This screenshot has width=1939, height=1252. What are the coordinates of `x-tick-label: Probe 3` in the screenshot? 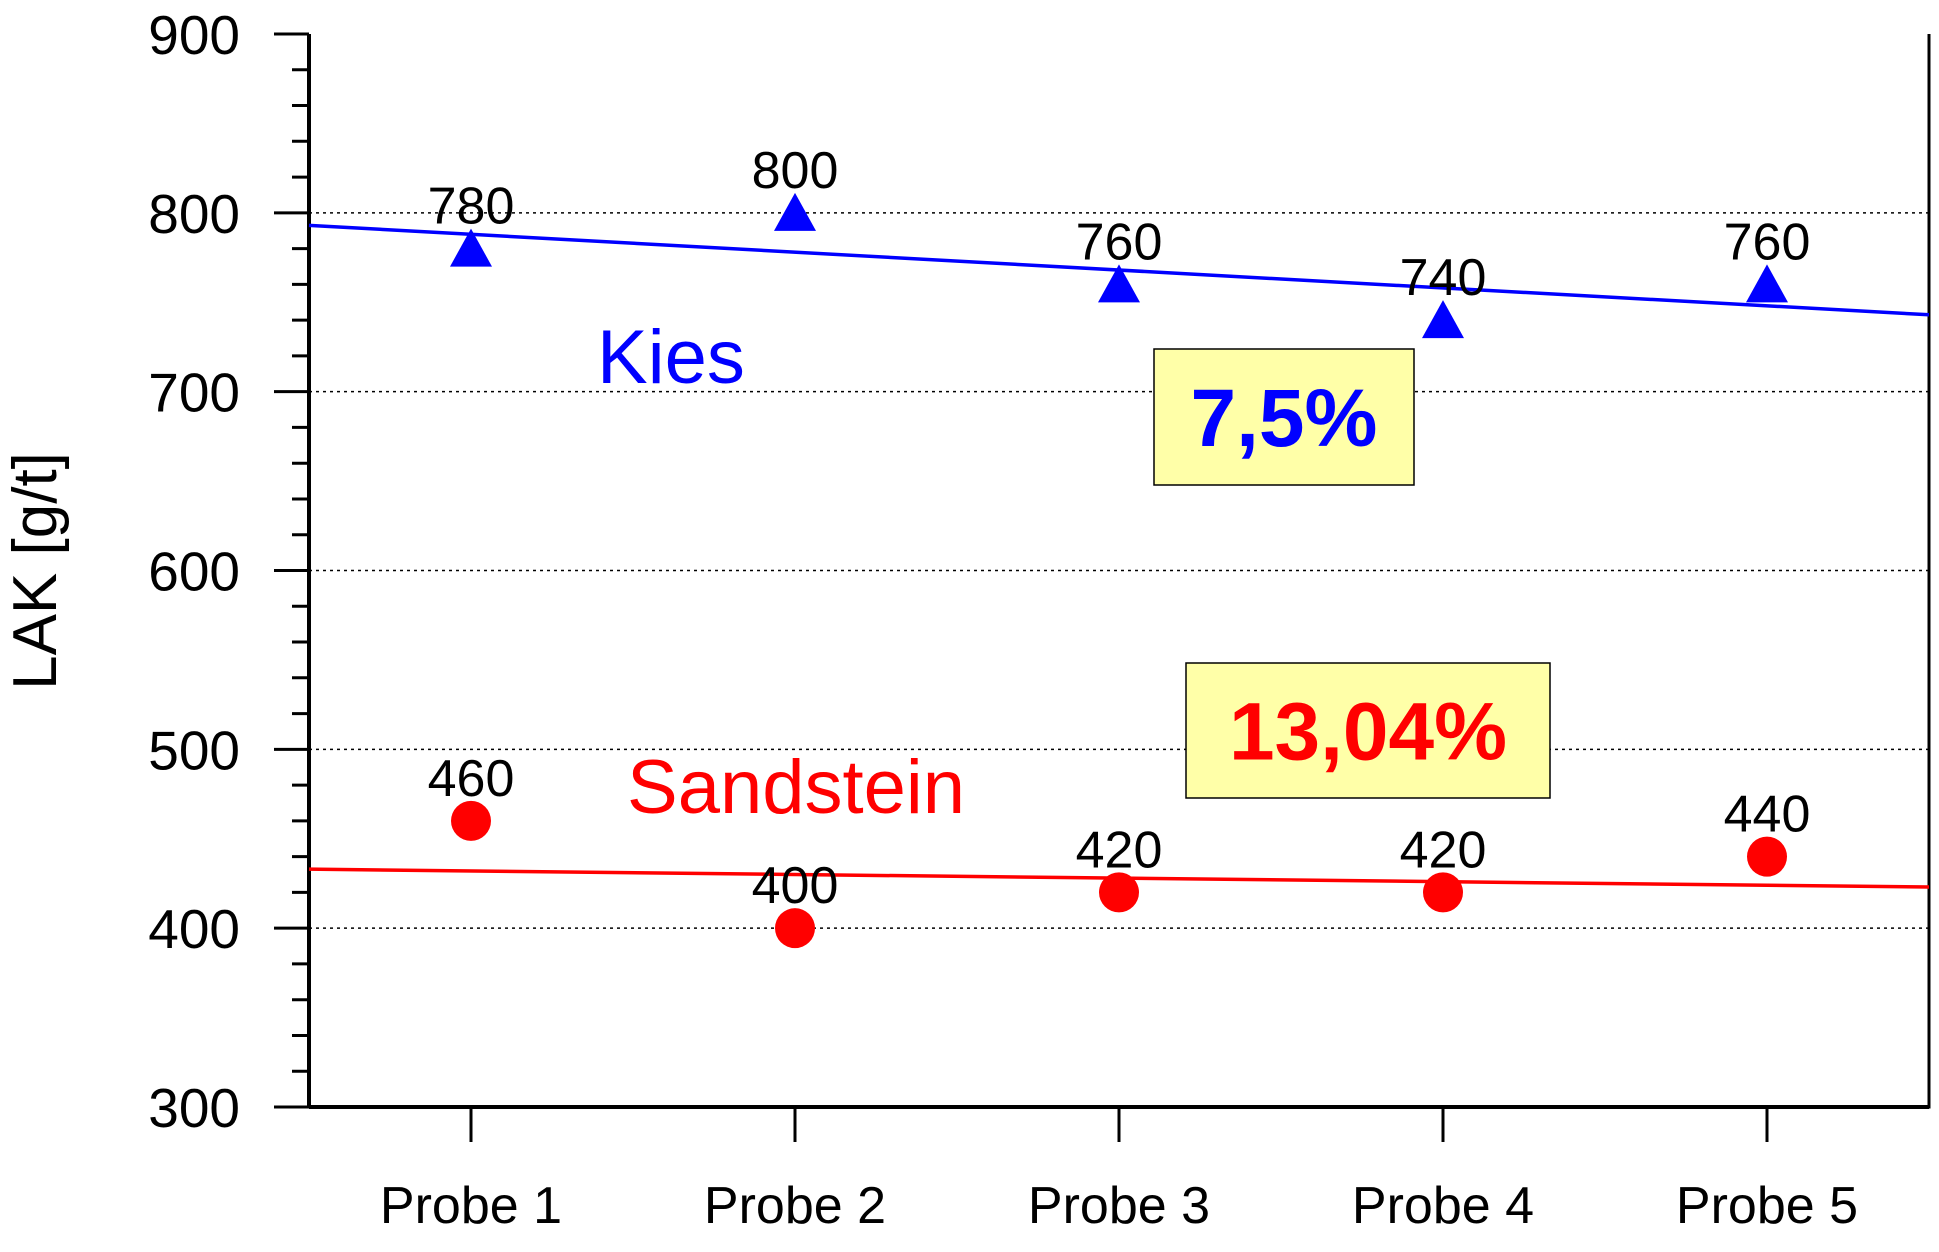 It's located at (1119, 1206).